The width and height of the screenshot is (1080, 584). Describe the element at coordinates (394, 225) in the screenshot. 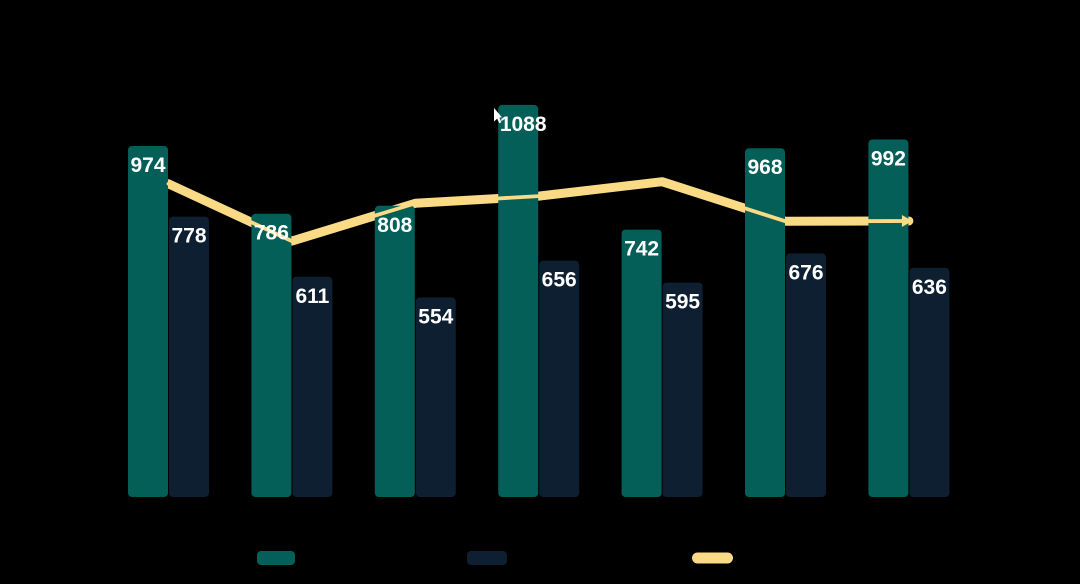

I see `teal-bar-value-label: 808` at that location.